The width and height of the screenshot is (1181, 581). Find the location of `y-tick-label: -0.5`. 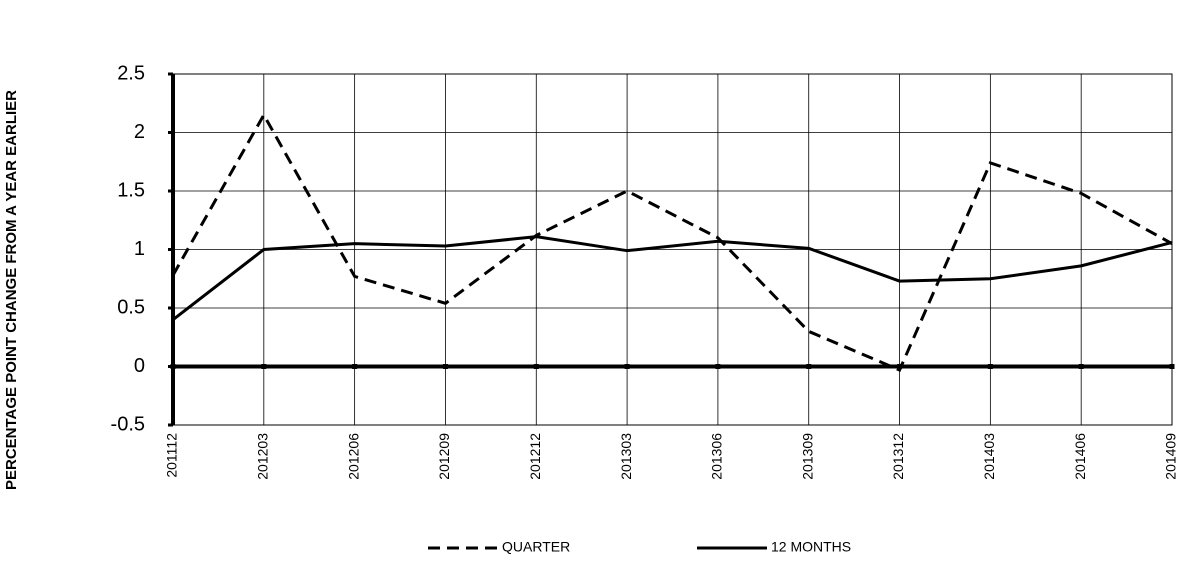

y-tick-label: -0.5 is located at coordinates (128, 424).